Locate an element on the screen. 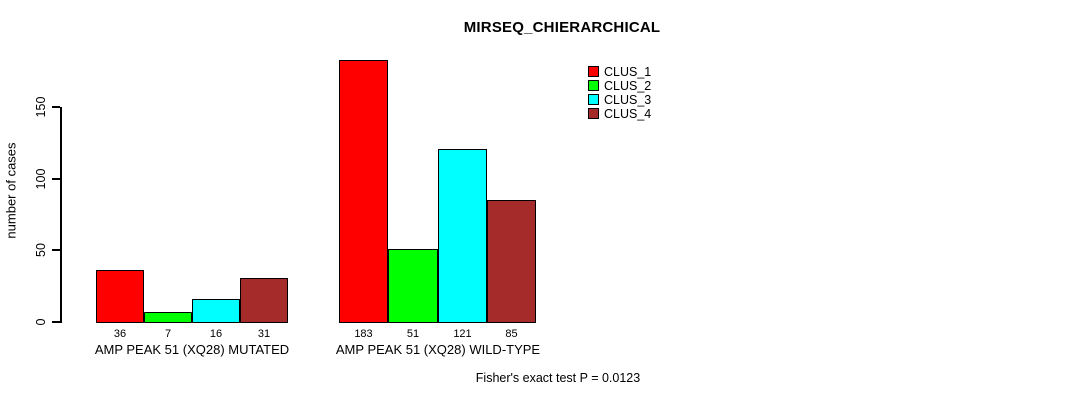 The height and width of the screenshot is (400, 1090). bar-value-label: 7 is located at coordinates (168, 334).